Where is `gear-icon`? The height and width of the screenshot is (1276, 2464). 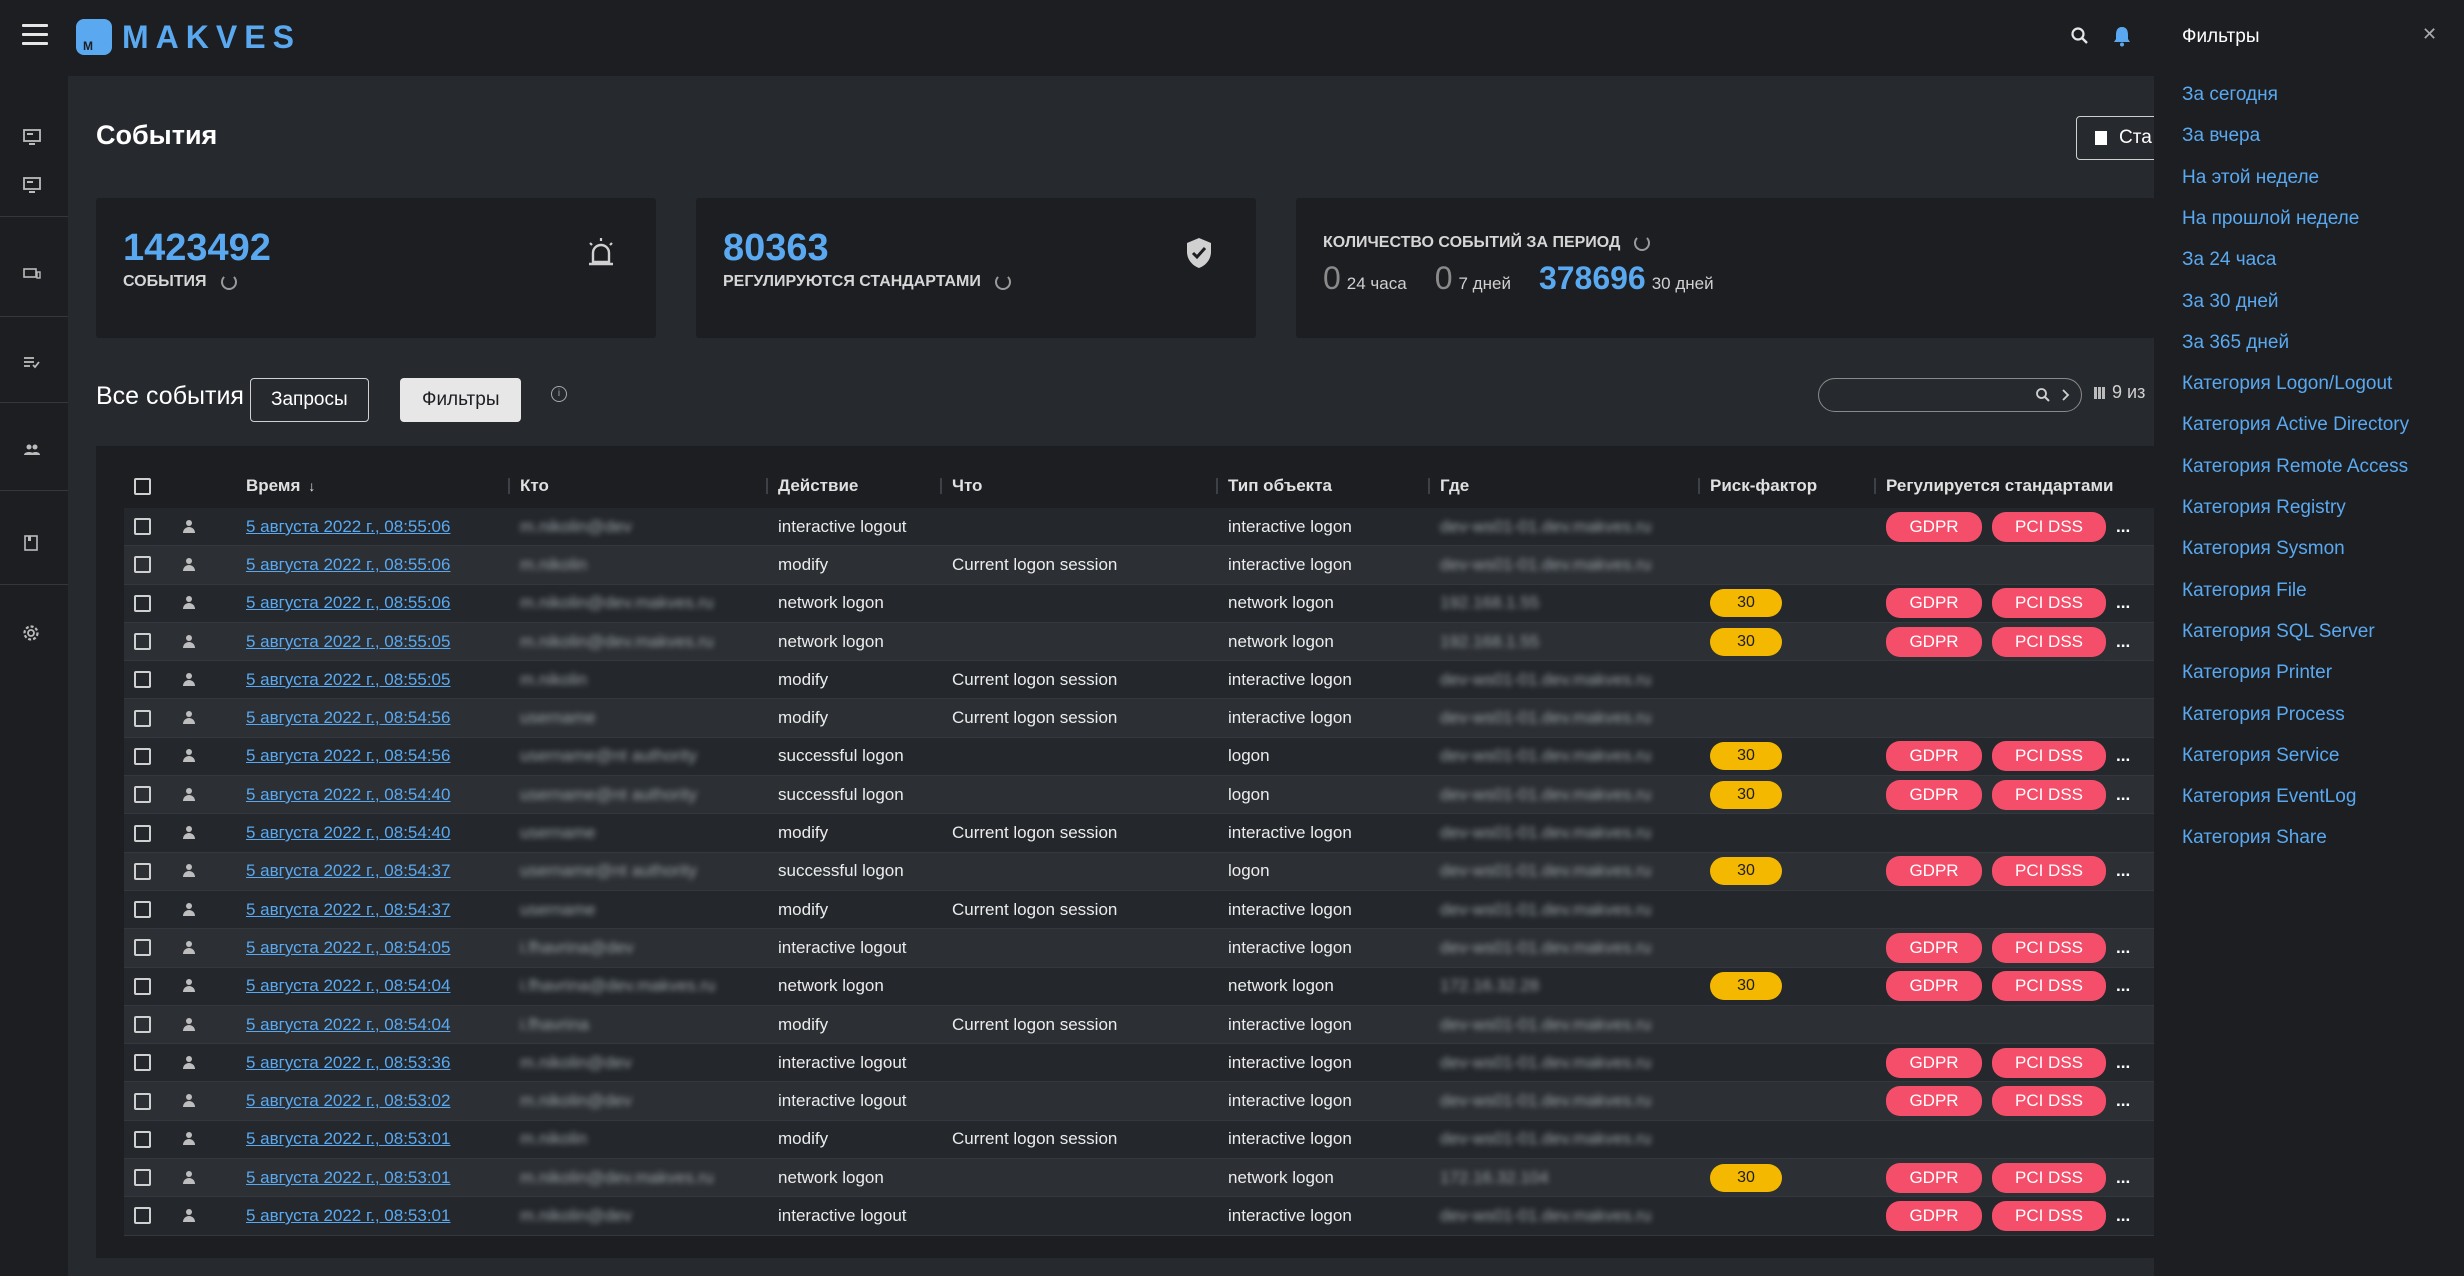
gear-icon is located at coordinates (34, 636).